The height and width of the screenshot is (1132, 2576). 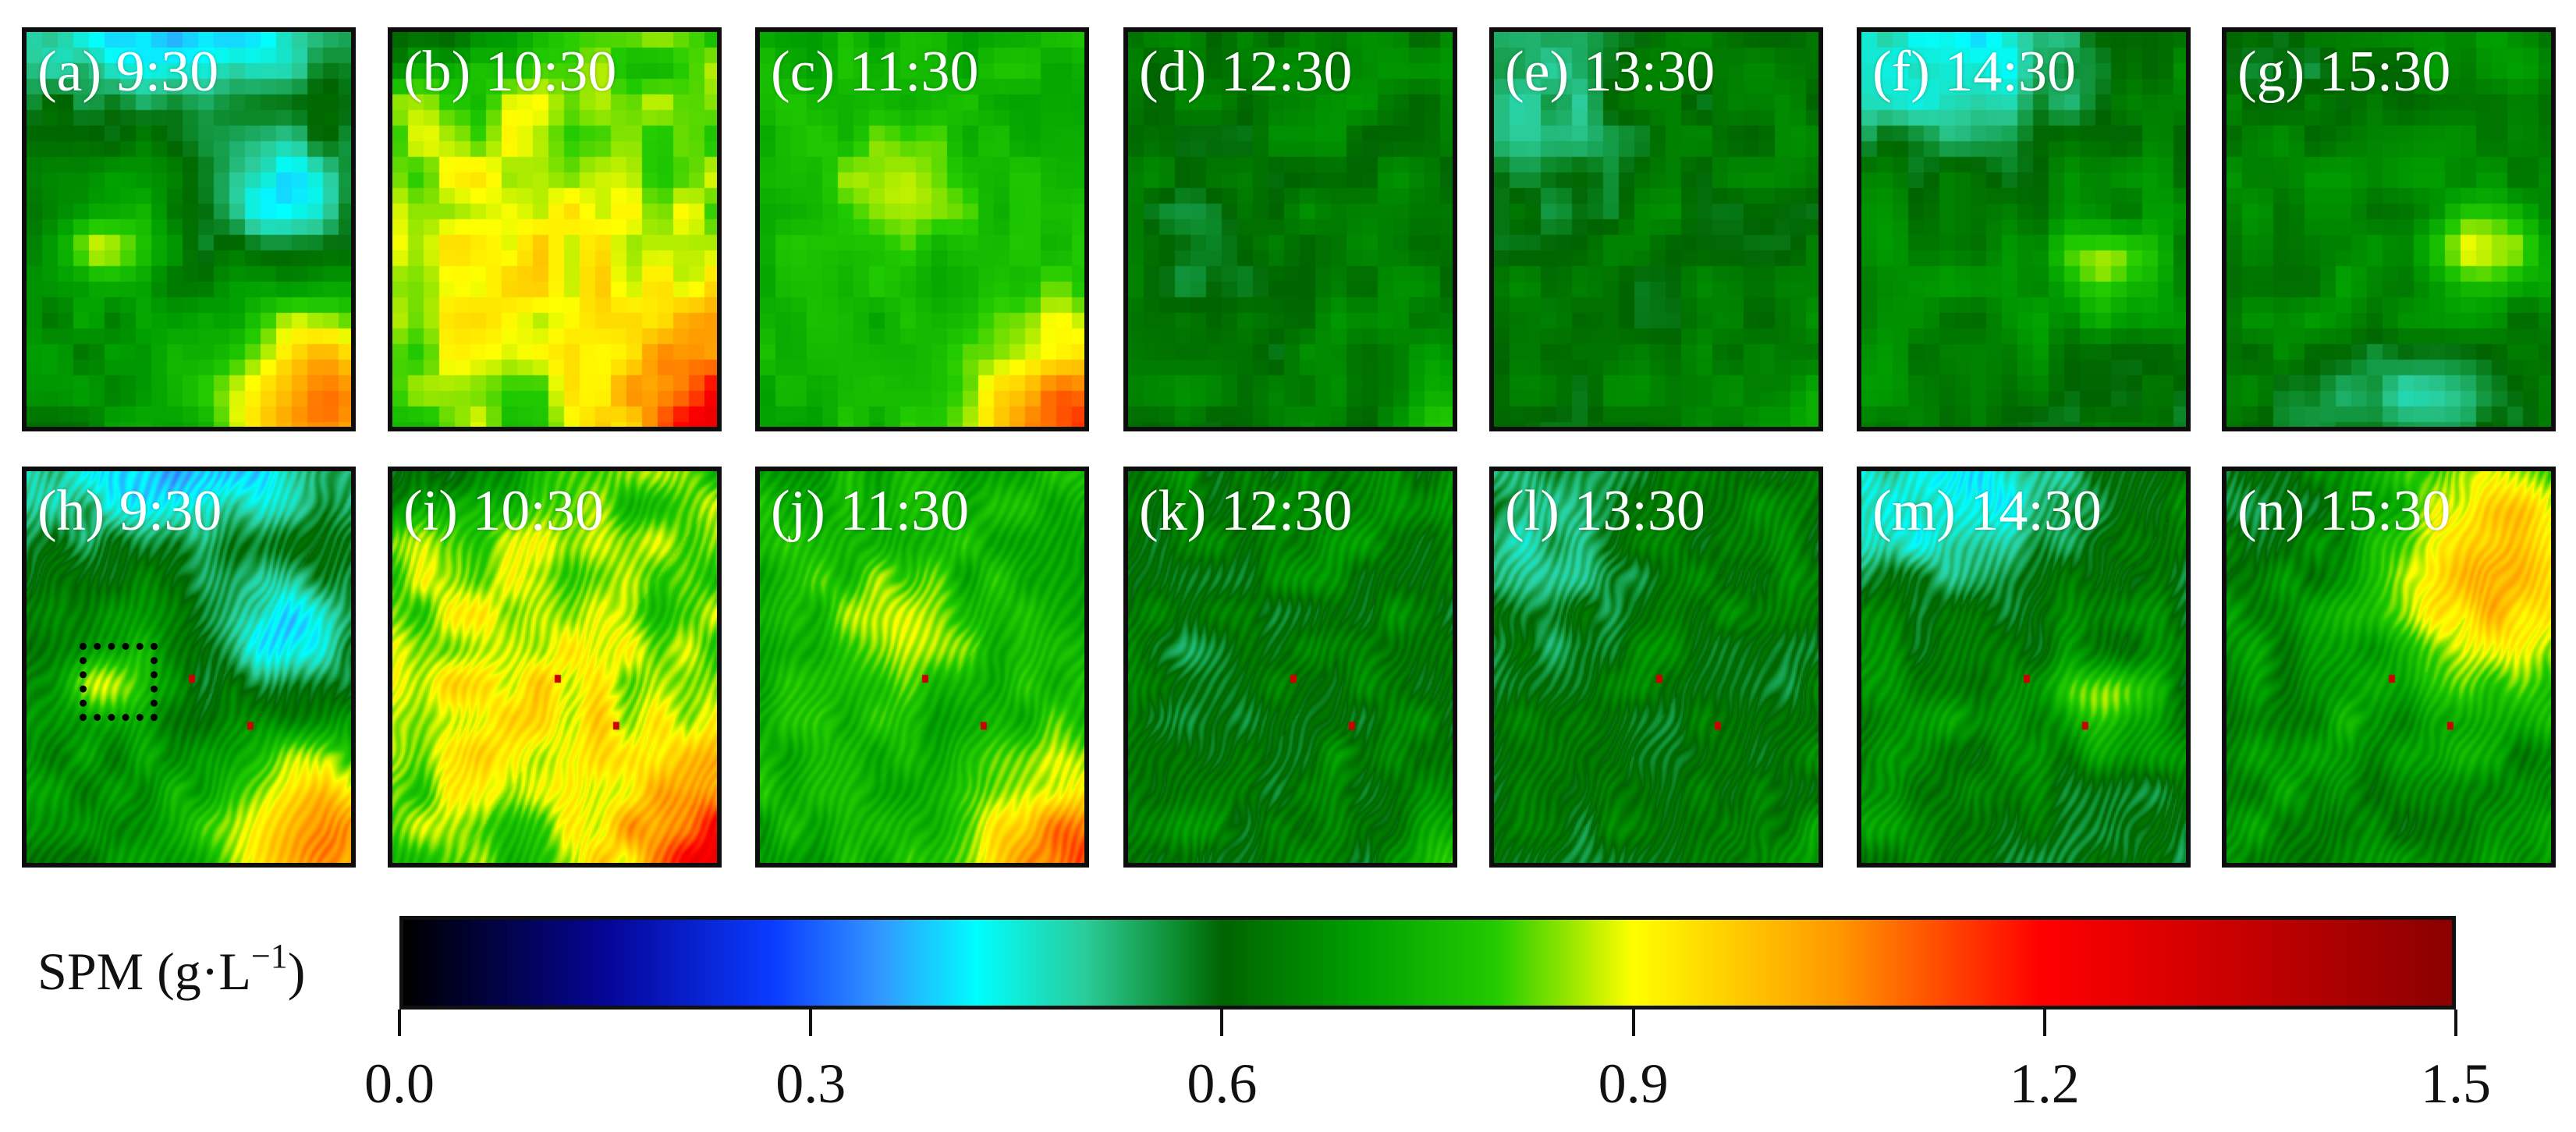 What do you see at coordinates (189, 668) in the screenshot?
I see `map-panel: (h) 9:30` at bounding box center [189, 668].